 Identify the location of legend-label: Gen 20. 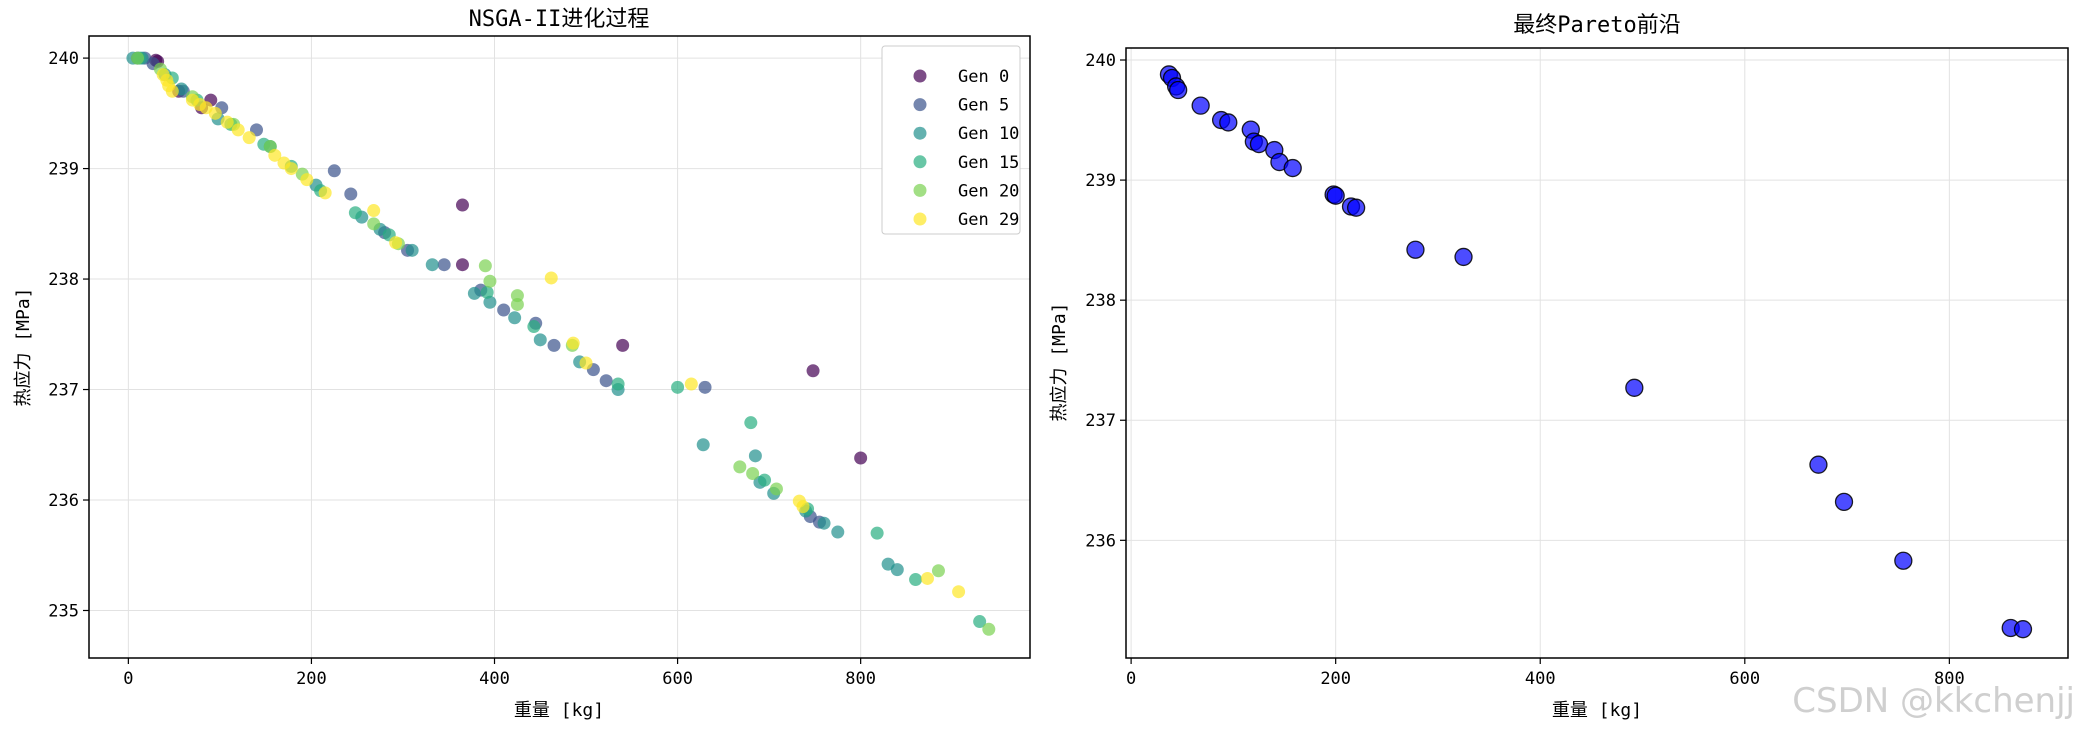
(988, 191).